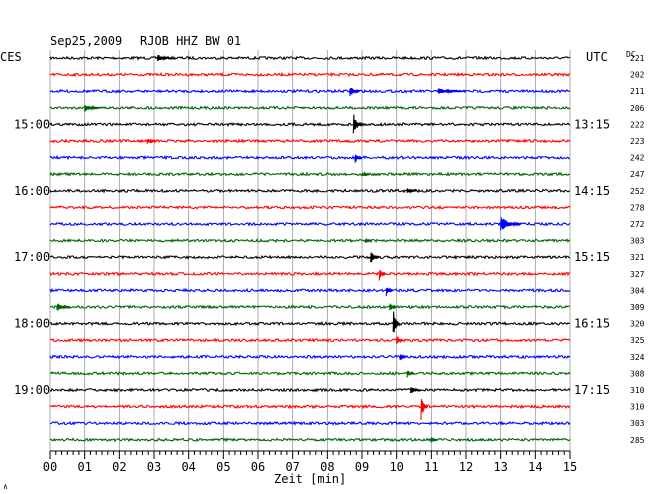 Image resolution: width=650 pixels, height=494 pixels. Describe the element at coordinates (637, 324) in the screenshot. I see `dc-value-16: 320` at that location.